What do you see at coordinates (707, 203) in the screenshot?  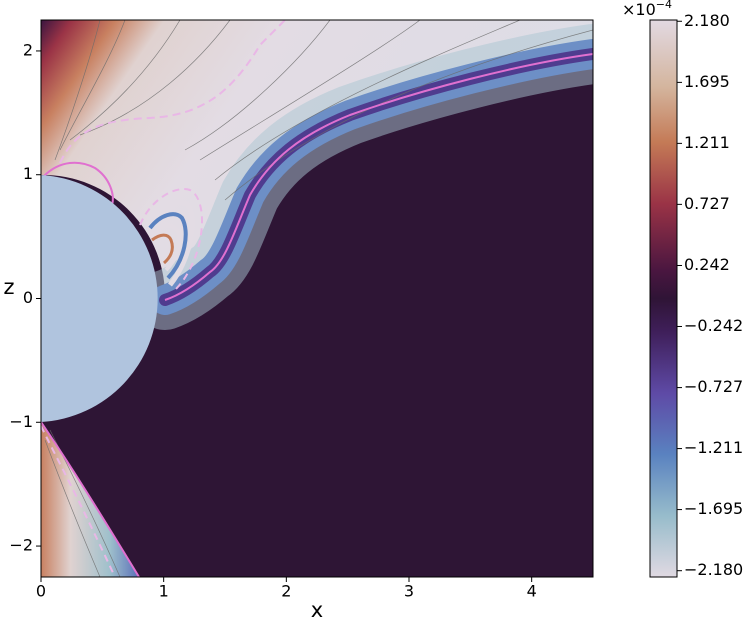 I see `colorbar-tick-label: 0.727` at bounding box center [707, 203].